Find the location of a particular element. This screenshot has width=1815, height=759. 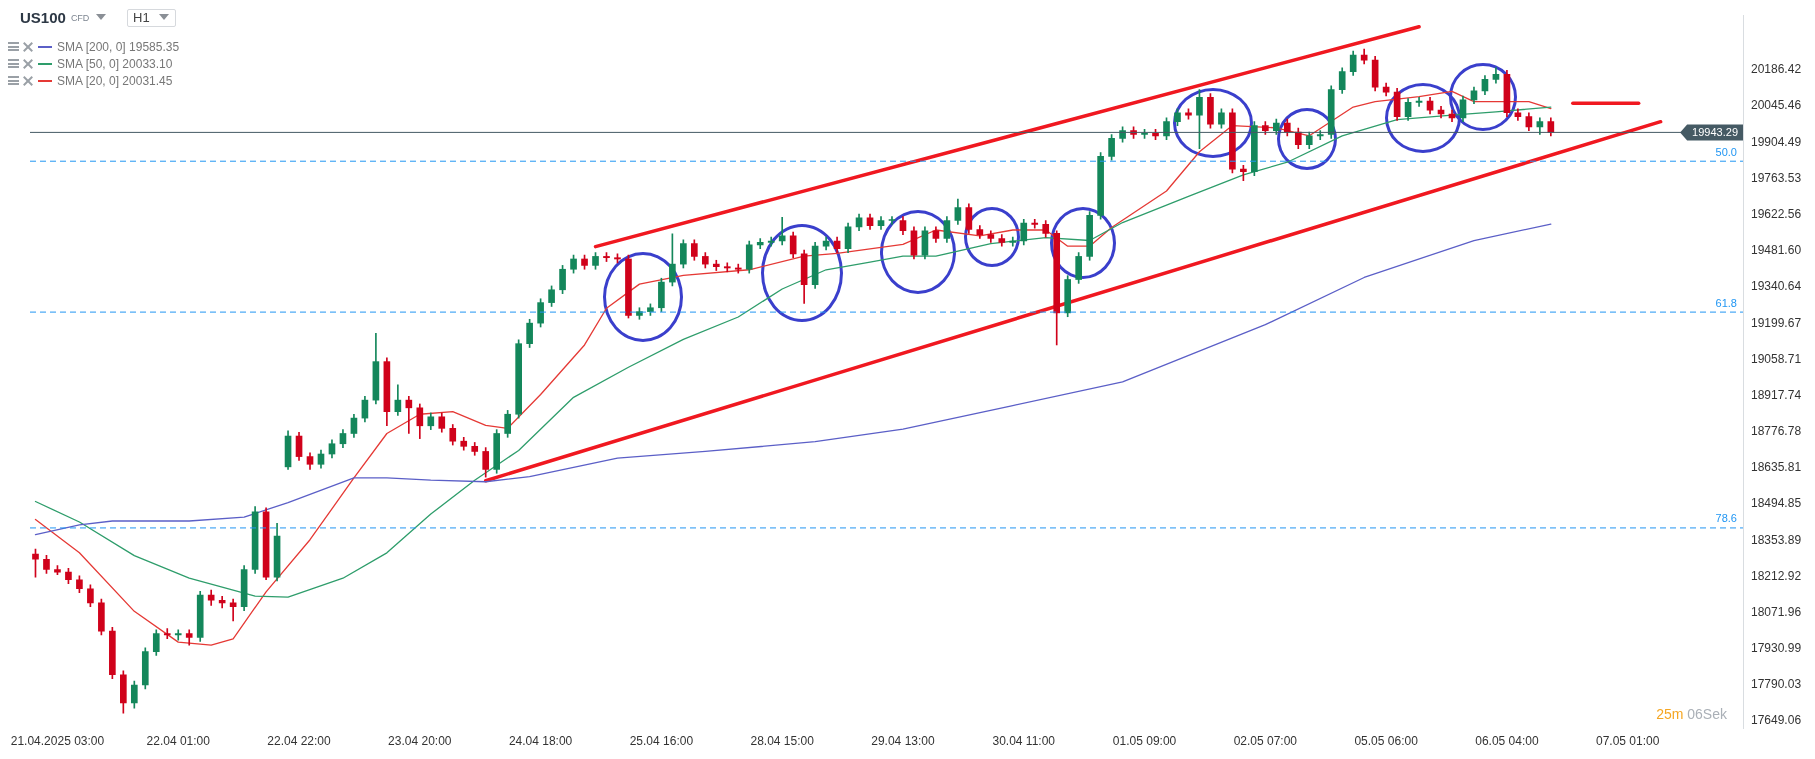

x-tick-label: 30.04 11:00 is located at coordinates (1024, 741).